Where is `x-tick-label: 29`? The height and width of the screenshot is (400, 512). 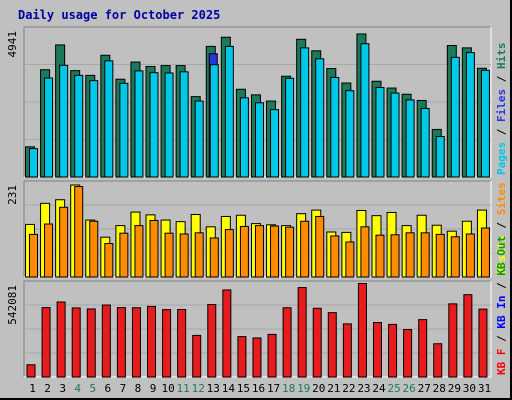 x-tick-label: 29 is located at coordinates (454, 388).